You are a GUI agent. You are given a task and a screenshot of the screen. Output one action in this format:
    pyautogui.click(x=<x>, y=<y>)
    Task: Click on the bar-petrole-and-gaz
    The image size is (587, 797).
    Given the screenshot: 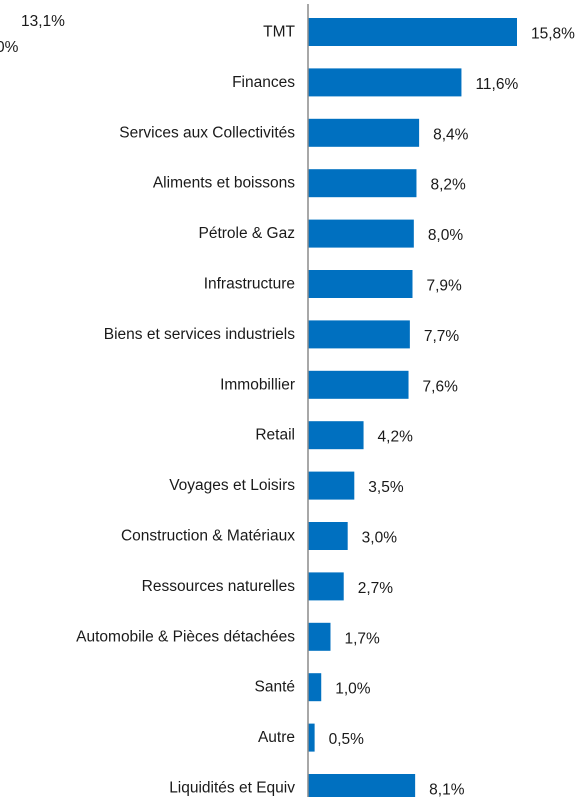 What is the action you would take?
    pyautogui.click(x=361, y=233)
    